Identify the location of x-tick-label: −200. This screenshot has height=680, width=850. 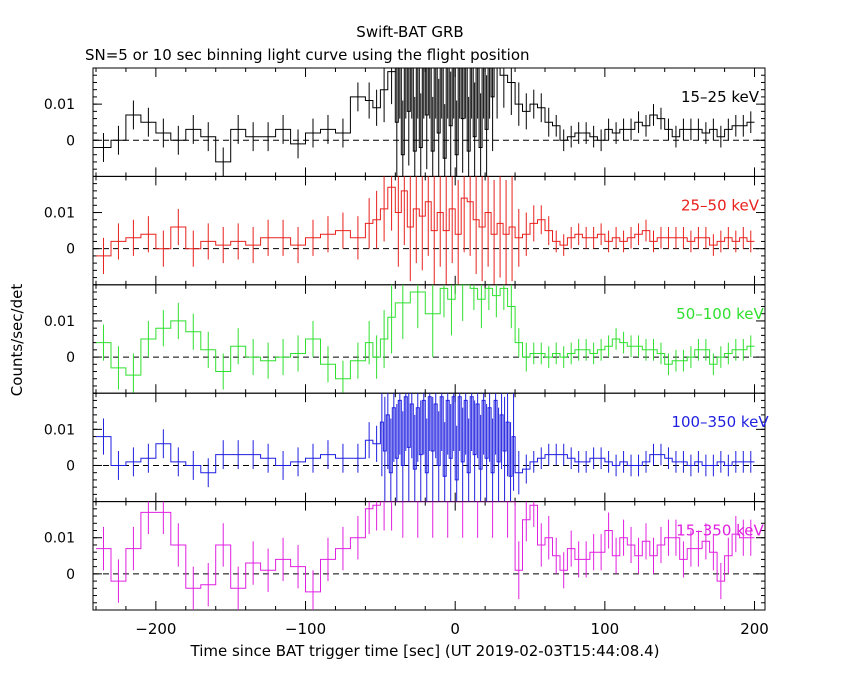
(155, 629).